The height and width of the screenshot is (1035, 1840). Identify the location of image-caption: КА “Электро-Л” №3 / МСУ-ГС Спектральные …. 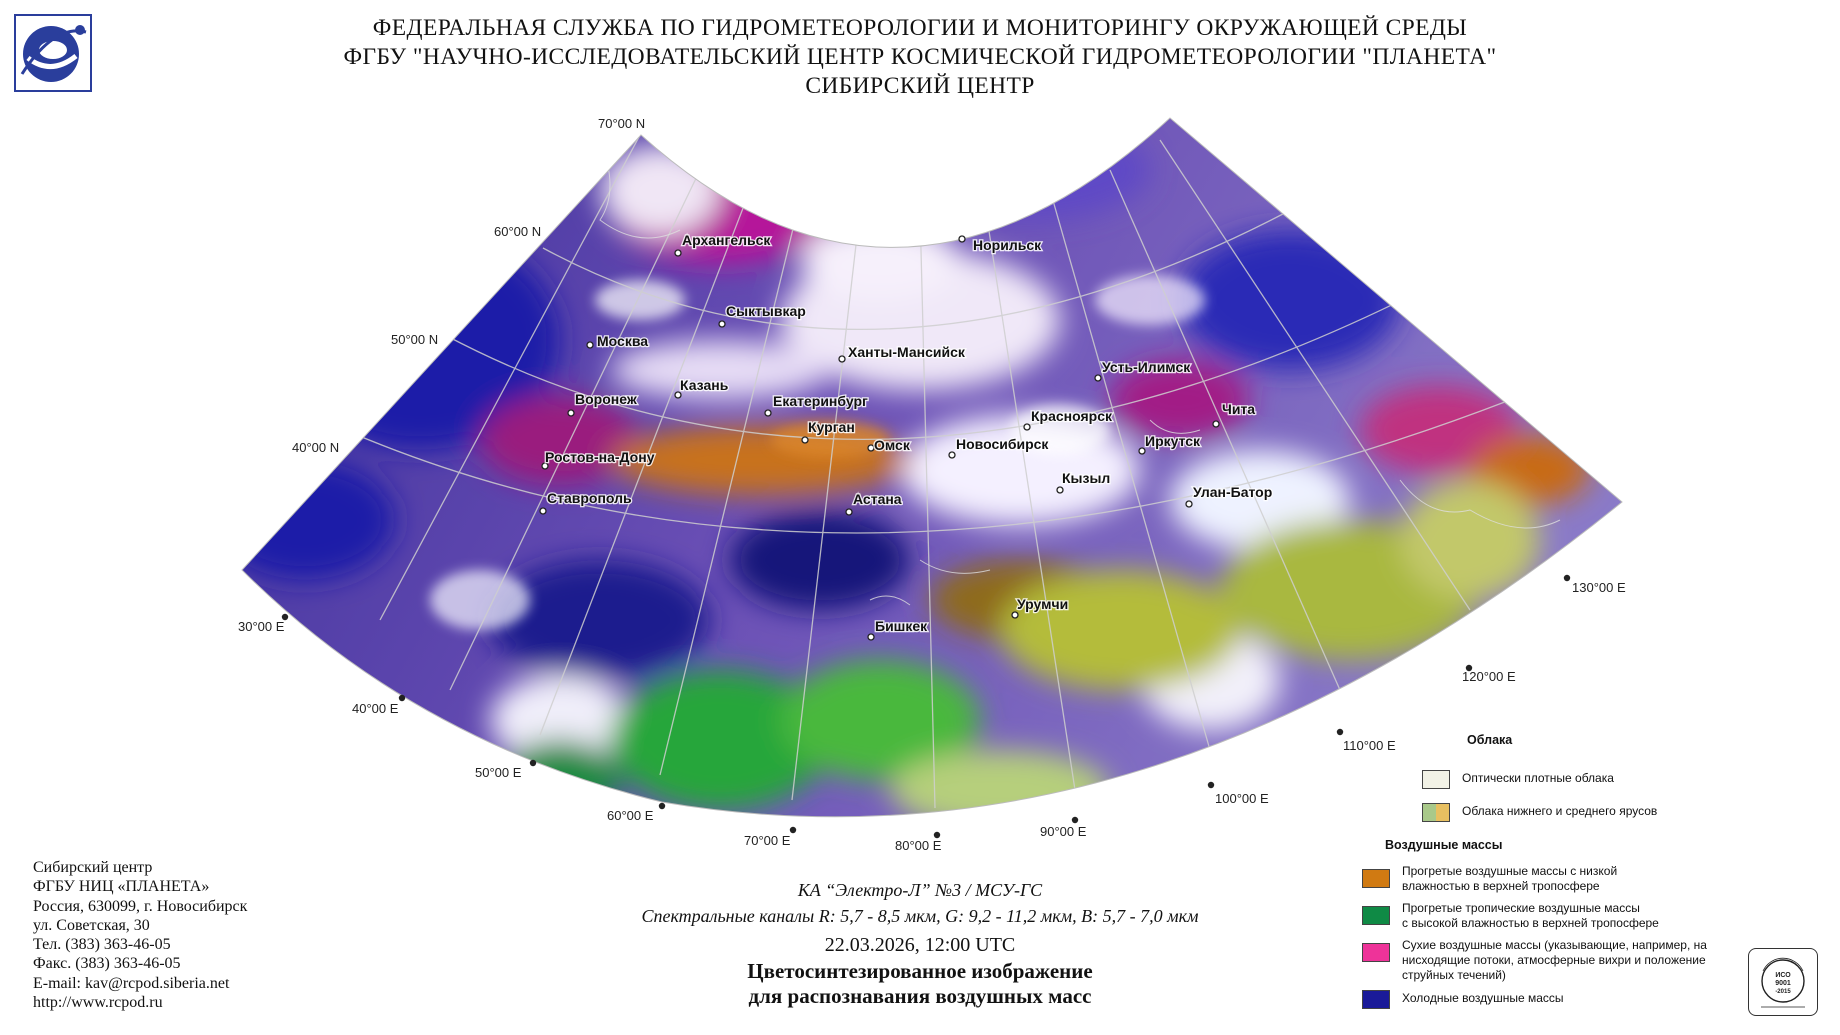
(920, 943).